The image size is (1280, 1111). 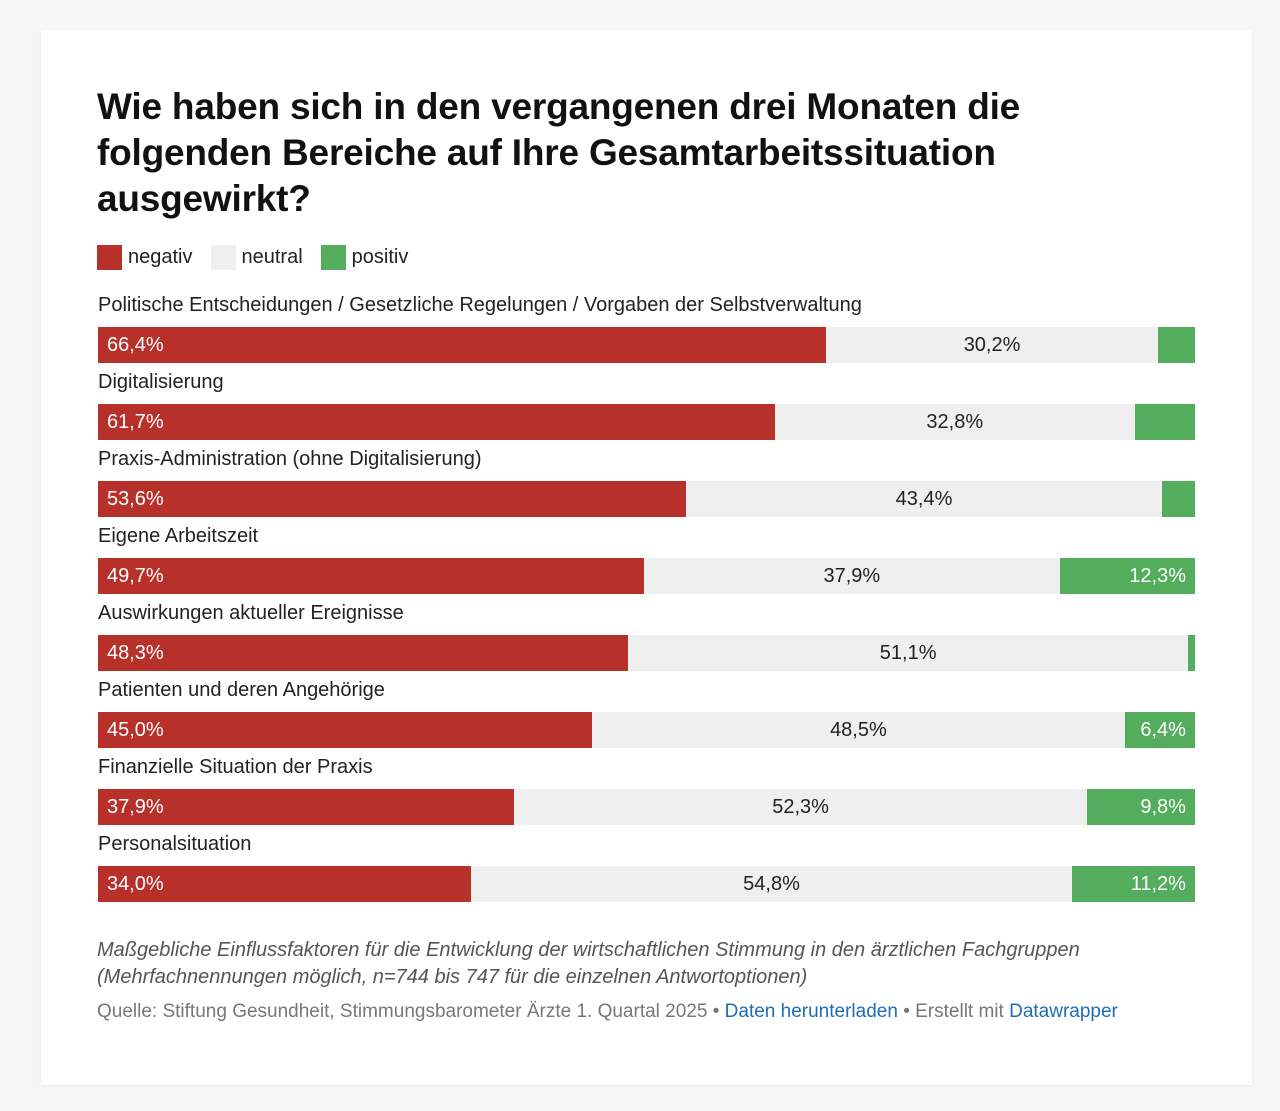 I want to click on bar-segment-neutral: 48,5%, so click(x=858, y=730).